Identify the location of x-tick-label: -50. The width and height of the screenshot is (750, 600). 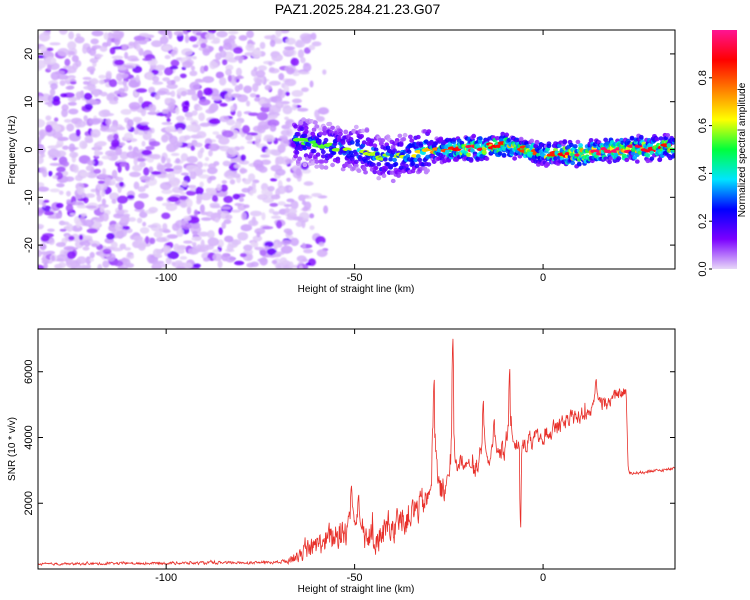
(355, 278).